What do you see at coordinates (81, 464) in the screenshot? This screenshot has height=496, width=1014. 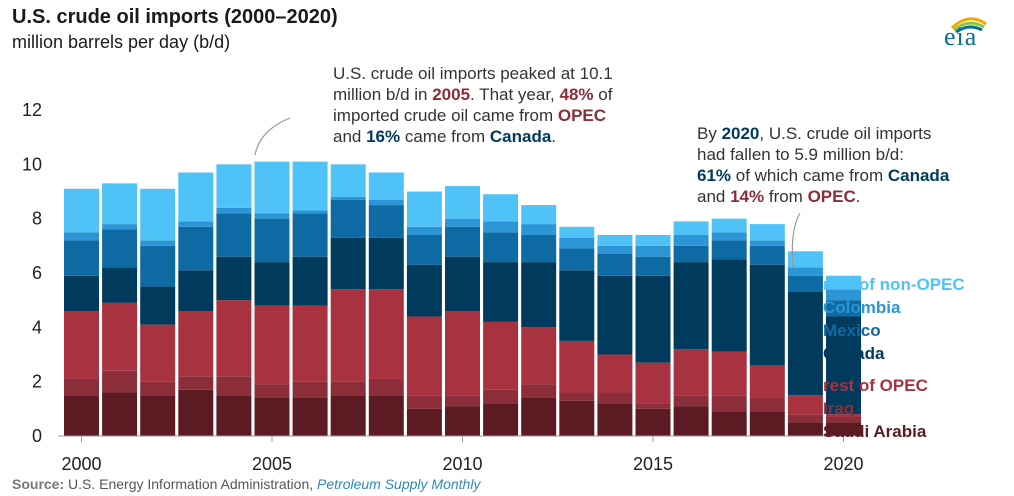 I see `x-tick-label: 2000` at bounding box center [81, 464].